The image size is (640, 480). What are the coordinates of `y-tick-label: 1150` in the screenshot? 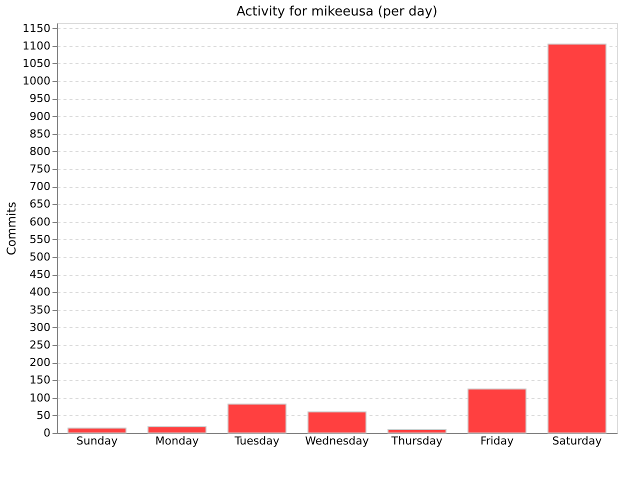 It's located at (36, 28).